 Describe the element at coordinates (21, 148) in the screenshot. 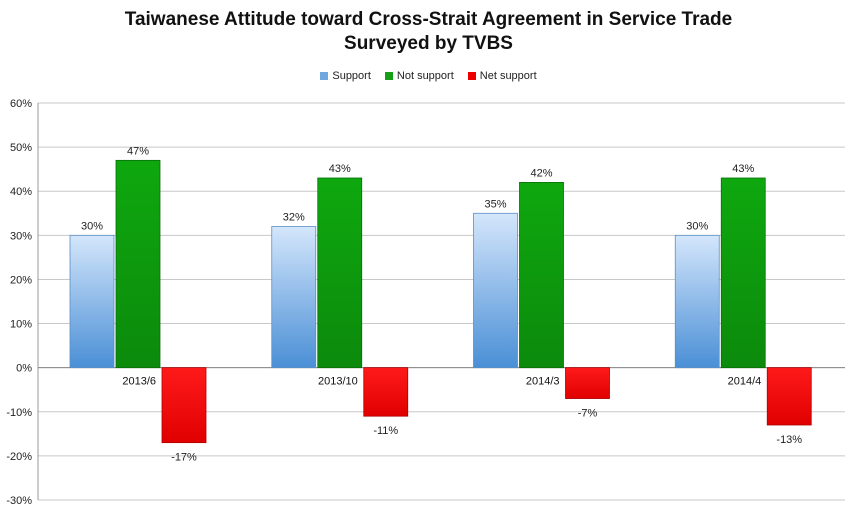

I see `y-tick-label: 50%` at that location.